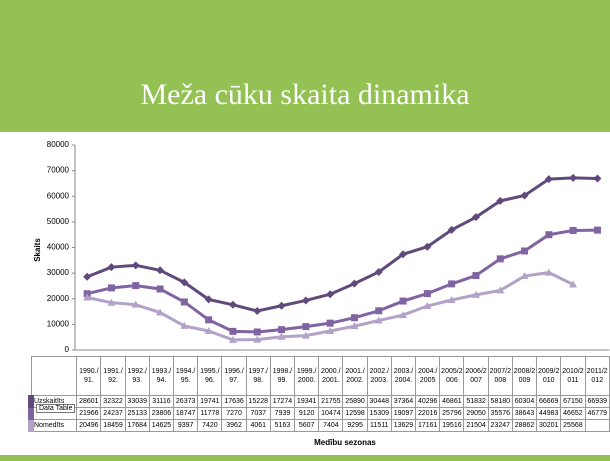 This screenshot has height=461, width=610. I want to click on table-cell: 5607, so click(307, 425).